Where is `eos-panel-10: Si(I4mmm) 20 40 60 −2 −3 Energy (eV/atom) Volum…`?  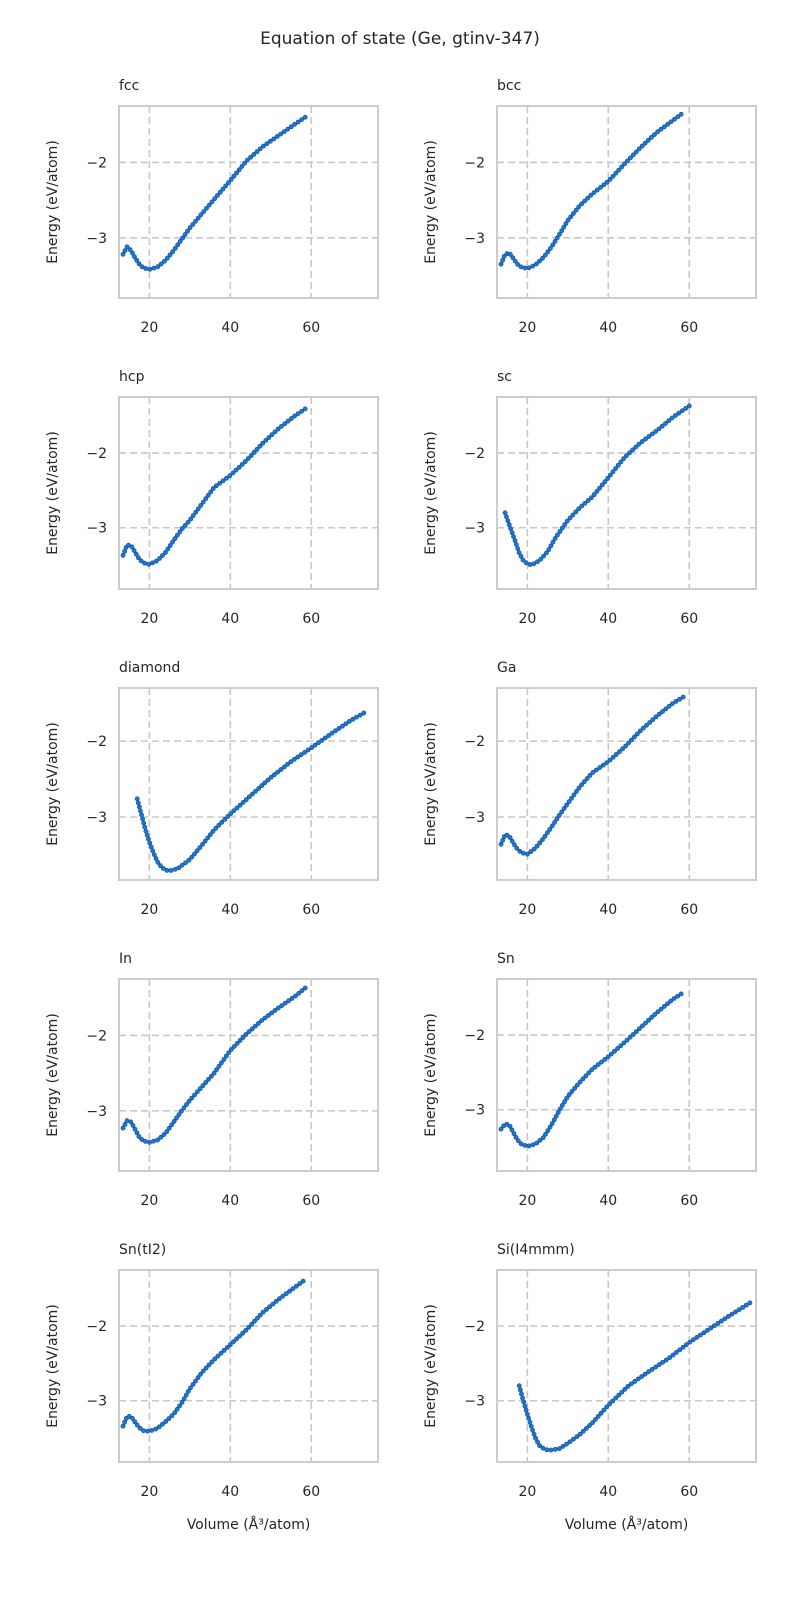 eos-panel-10: Si(I4mmm) 20 40 60 −2 −3 Energy (eV/atom) Volum… is located at coordinates (590, 1387).